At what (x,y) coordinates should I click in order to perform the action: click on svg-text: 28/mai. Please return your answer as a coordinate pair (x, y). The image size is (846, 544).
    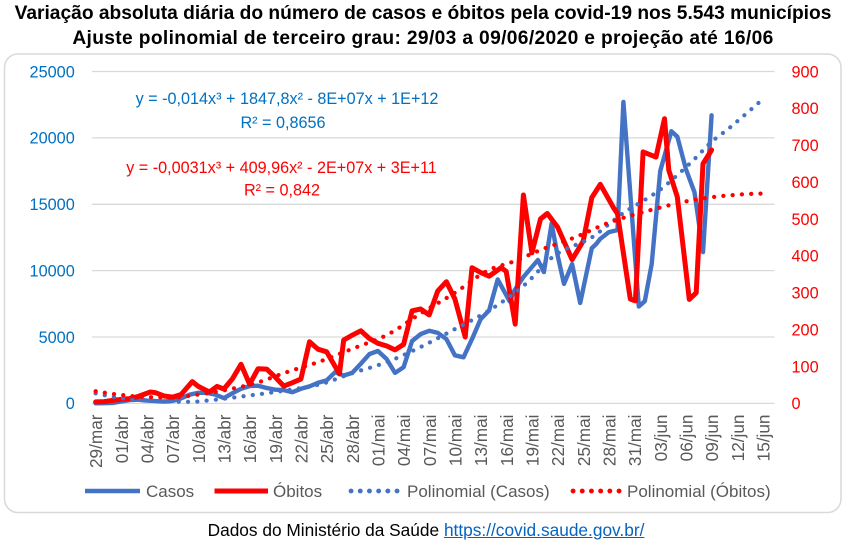
    Looking at the image, I should click on (610, 441).